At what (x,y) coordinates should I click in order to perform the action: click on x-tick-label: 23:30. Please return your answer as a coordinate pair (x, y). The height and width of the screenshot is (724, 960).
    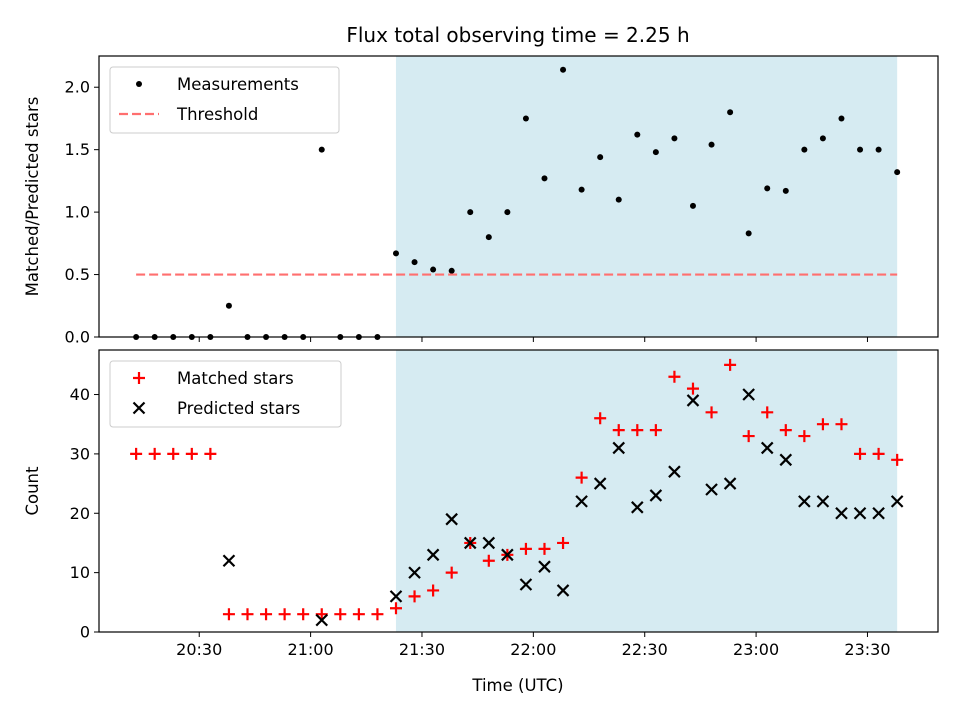
    Looking at the image, I should click on (867, 649).